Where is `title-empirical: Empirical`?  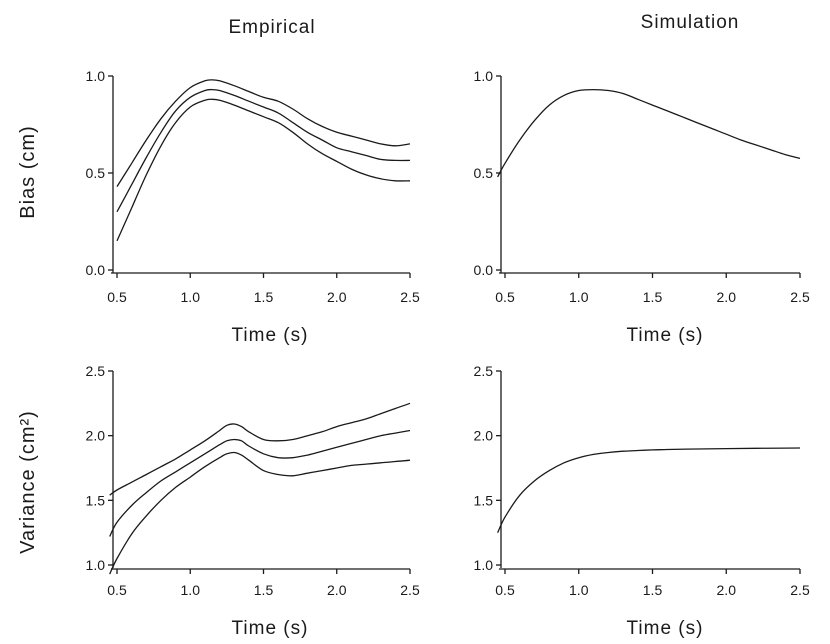
title-empirical: Empirical is located at coordinates (271, 27).